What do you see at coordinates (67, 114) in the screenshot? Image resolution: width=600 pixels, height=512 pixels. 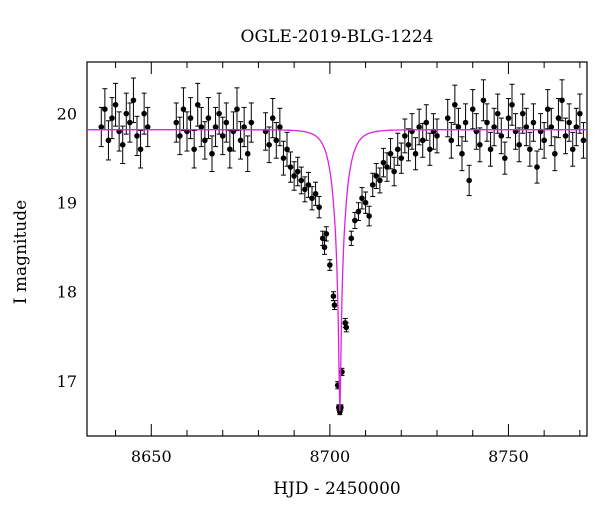 I see `y-tick-label: 20` at bounding box center [67, 114].